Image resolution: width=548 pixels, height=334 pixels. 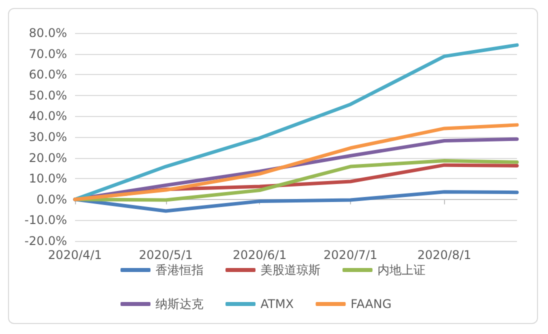 I want to click on y-tick-label: 0.0%, so click(x=51, y=199).